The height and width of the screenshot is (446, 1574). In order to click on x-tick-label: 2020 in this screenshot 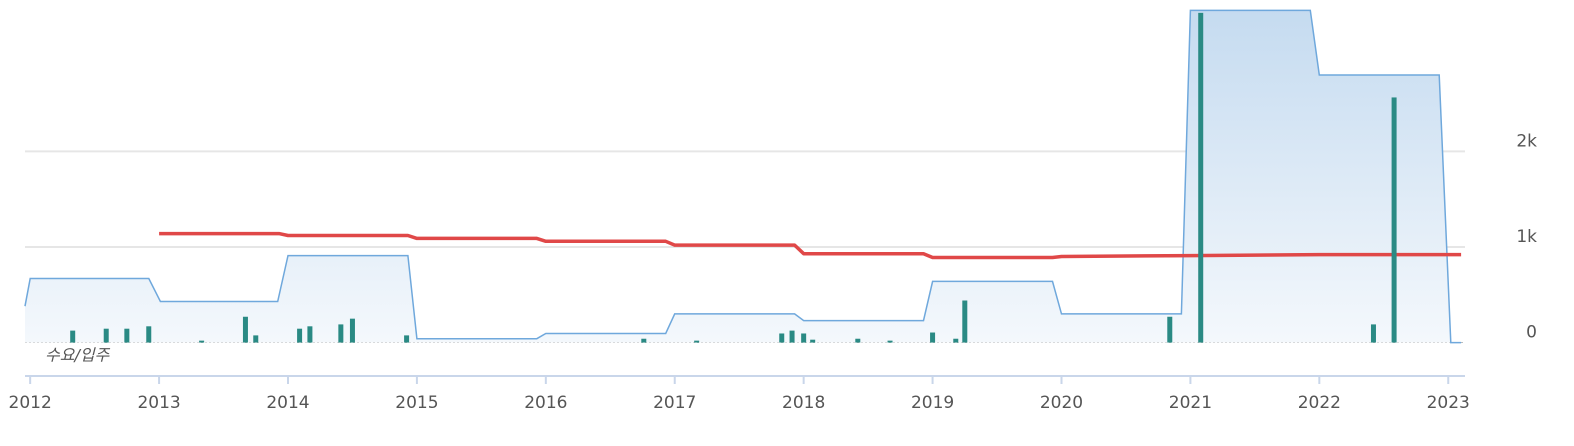, I will do `click(1061, 403)`.